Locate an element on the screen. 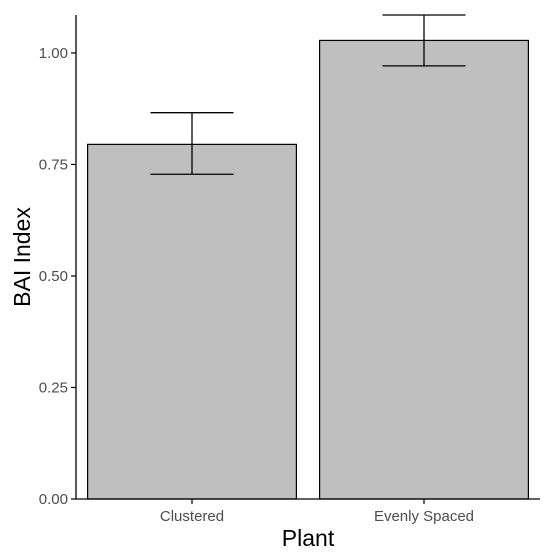 The height and width of the screenshot is (555, 550). y-tick-label: 0.00 is located at coordinates (53, 499).